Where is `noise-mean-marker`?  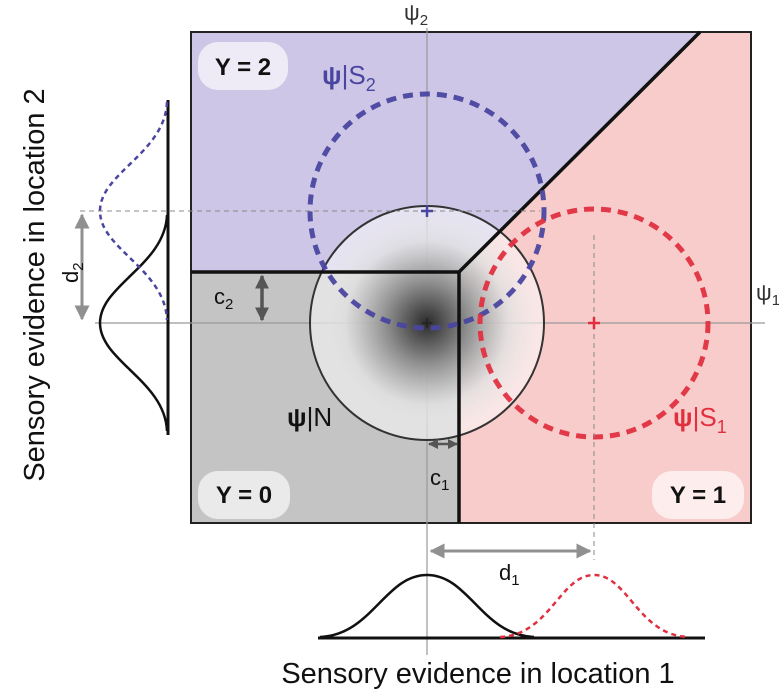 noise-mean-marker is located at coordinates (427, 323).